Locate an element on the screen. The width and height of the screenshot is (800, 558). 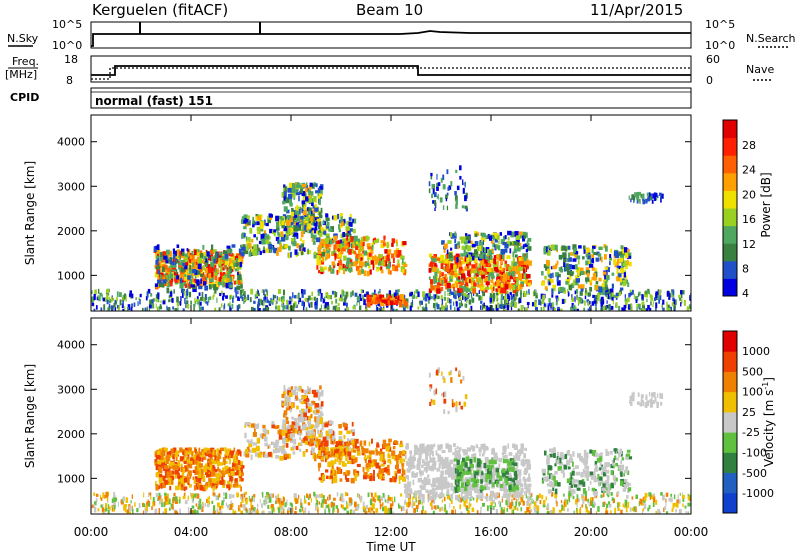
nsearch-label: N.Search is located at coordinates (771, 38).